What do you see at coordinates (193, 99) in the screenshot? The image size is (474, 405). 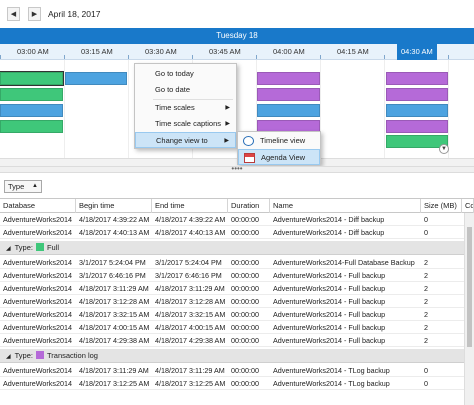 I see `menu-separator` at bounding box center [193, 99].